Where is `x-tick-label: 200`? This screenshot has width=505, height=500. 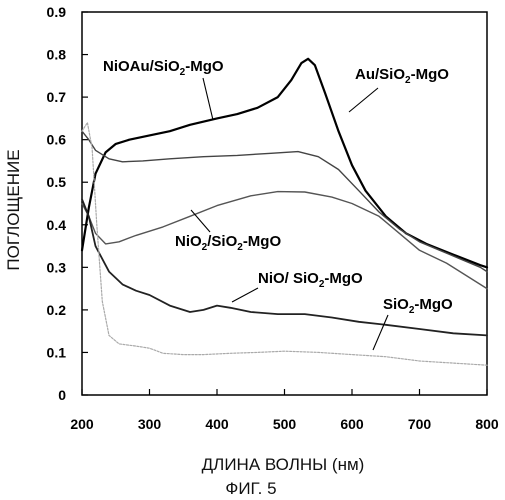
x-tick-label: 200 is located at coordinates (82, 424).